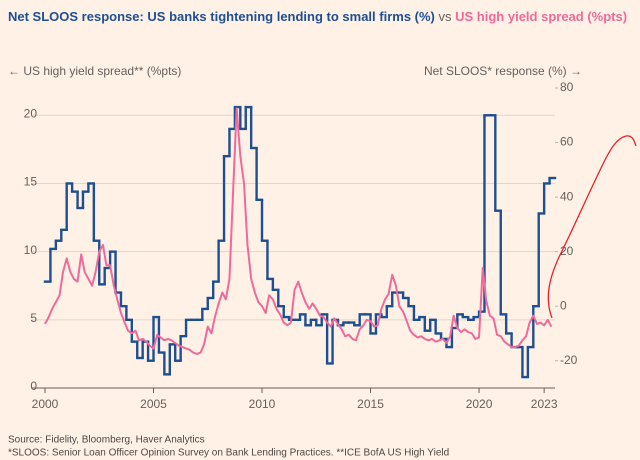  Describe the element at coordinates (541, 16) in the screenshot. I see `title-part: US high yield spread (%pts)` at that location.